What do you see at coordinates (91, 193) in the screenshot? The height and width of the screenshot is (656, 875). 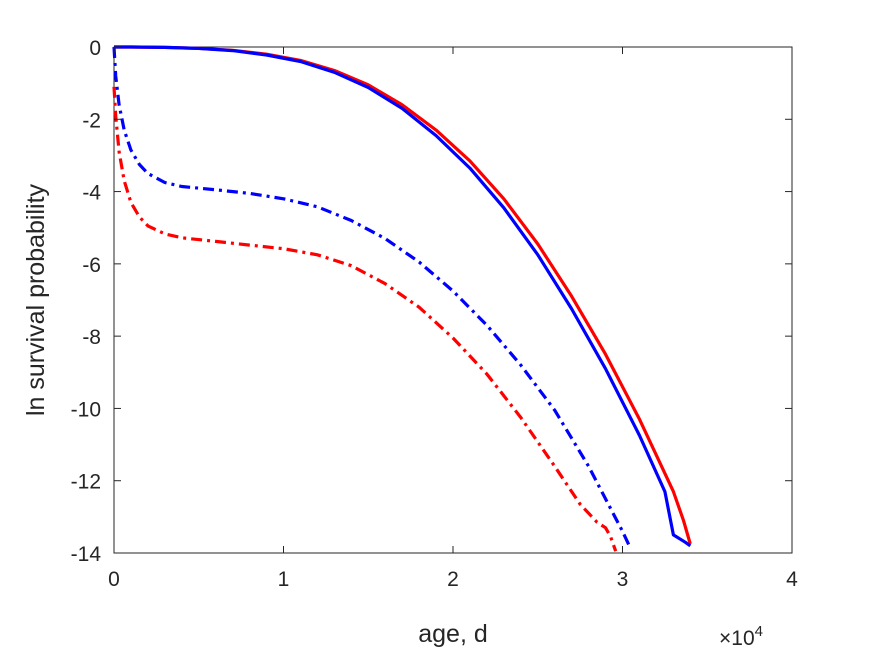 I see `y-tick-label: -4` at bounding box center [91, 193].